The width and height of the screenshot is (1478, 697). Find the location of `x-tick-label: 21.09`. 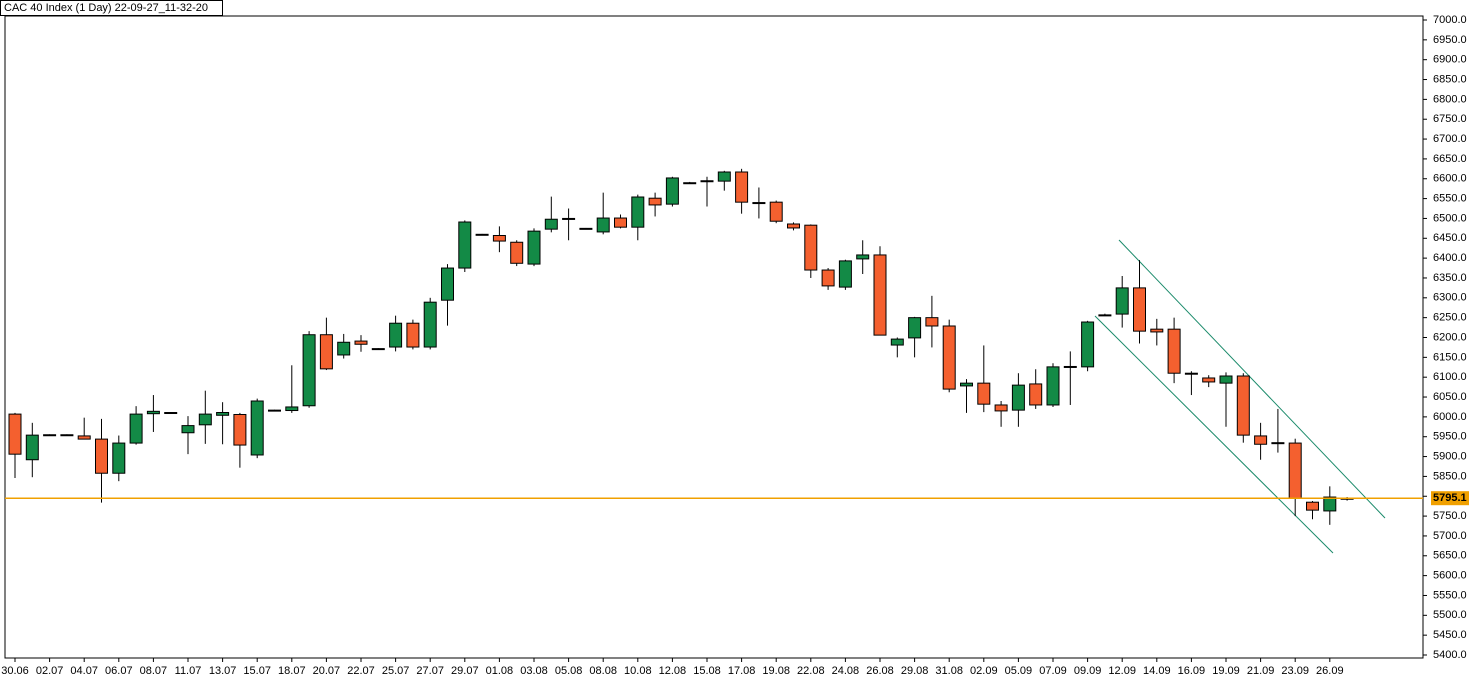

x-tick-label: 21.09 is located at coordinates (1261, 671).